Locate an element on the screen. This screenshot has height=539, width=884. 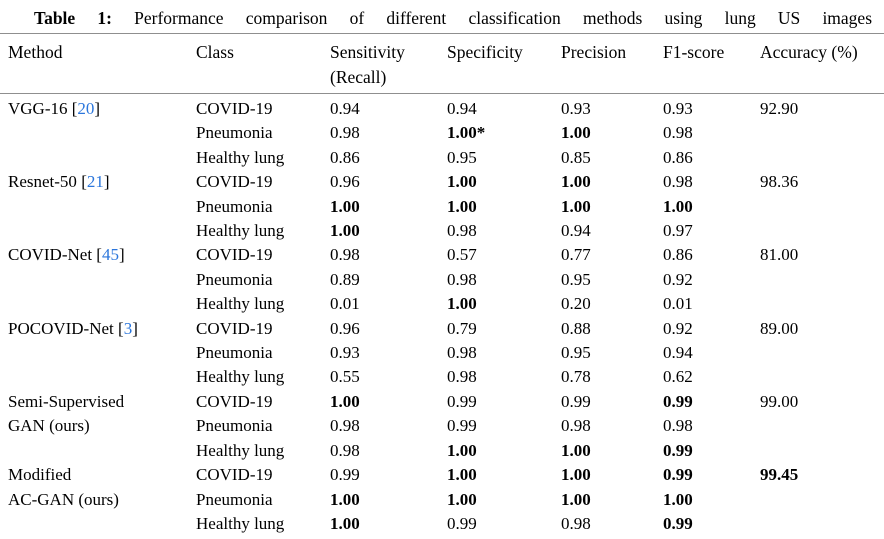
column-header-sensitivity: Sensitivity (Recall) is located at coordinates (388, 63).